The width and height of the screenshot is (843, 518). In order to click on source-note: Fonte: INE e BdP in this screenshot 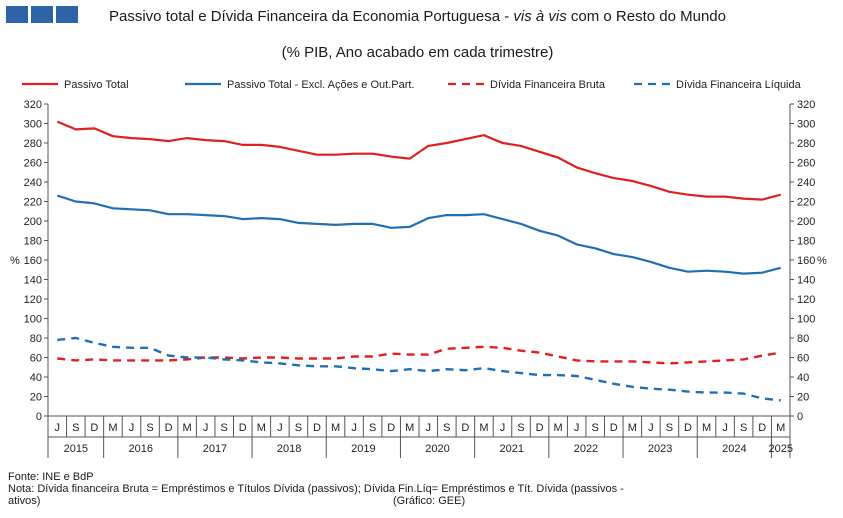, I will do `click(51, 477)`.